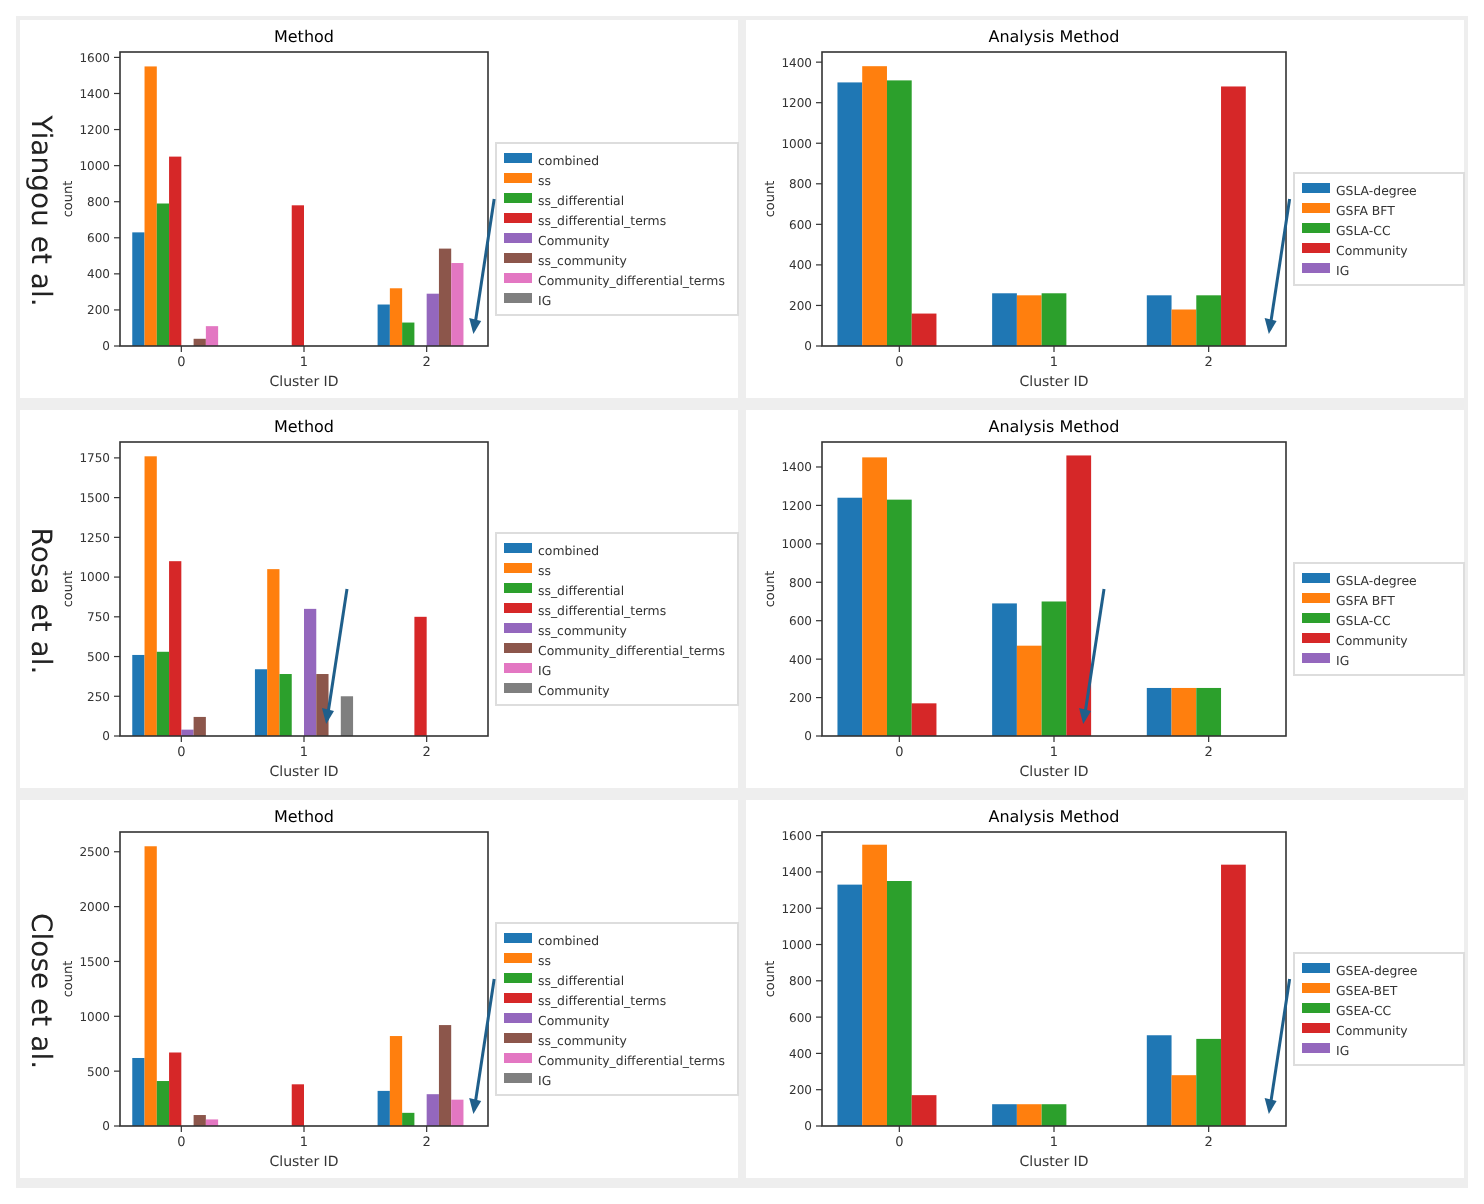 The width and height of the screenshot is (1484, 1204). I want to click on text: Yiangou et al., so click(40, 210).